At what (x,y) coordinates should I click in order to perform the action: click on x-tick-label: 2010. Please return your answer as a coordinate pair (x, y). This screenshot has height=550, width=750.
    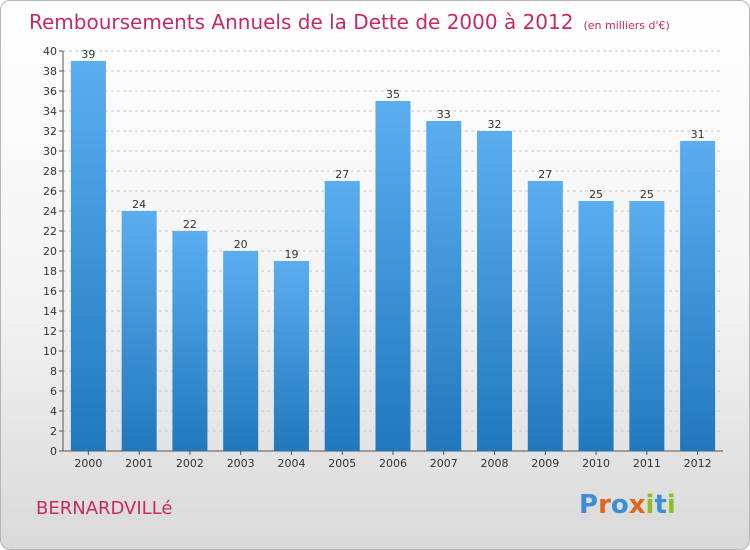
    Looking at the image, I should click on (596, 463).